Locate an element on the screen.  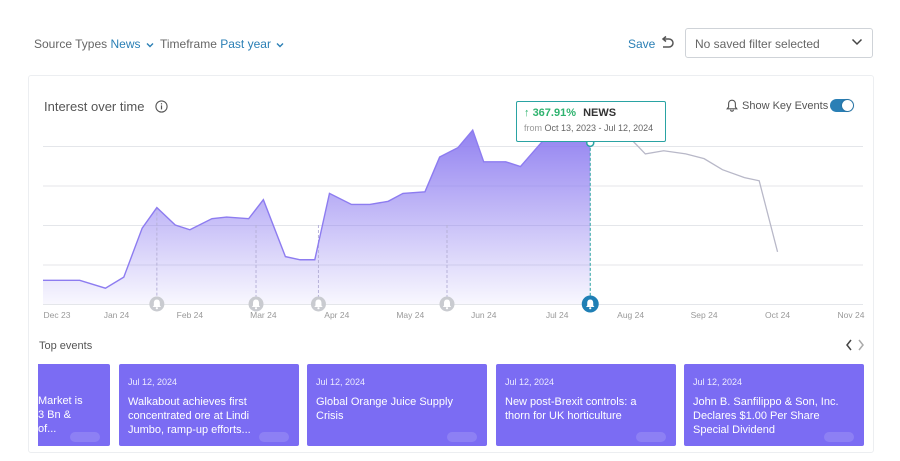
source-types-dropdown: Source Types News is located at coordinates (94, 44).